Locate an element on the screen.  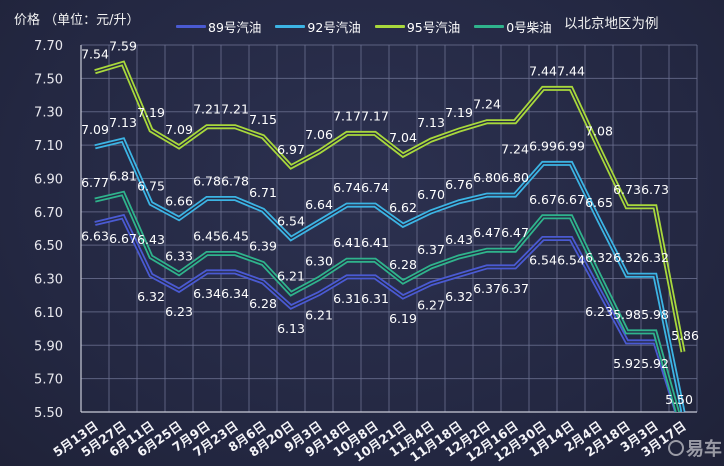
data-label: 6.99 is located at coordinates (543, 145).